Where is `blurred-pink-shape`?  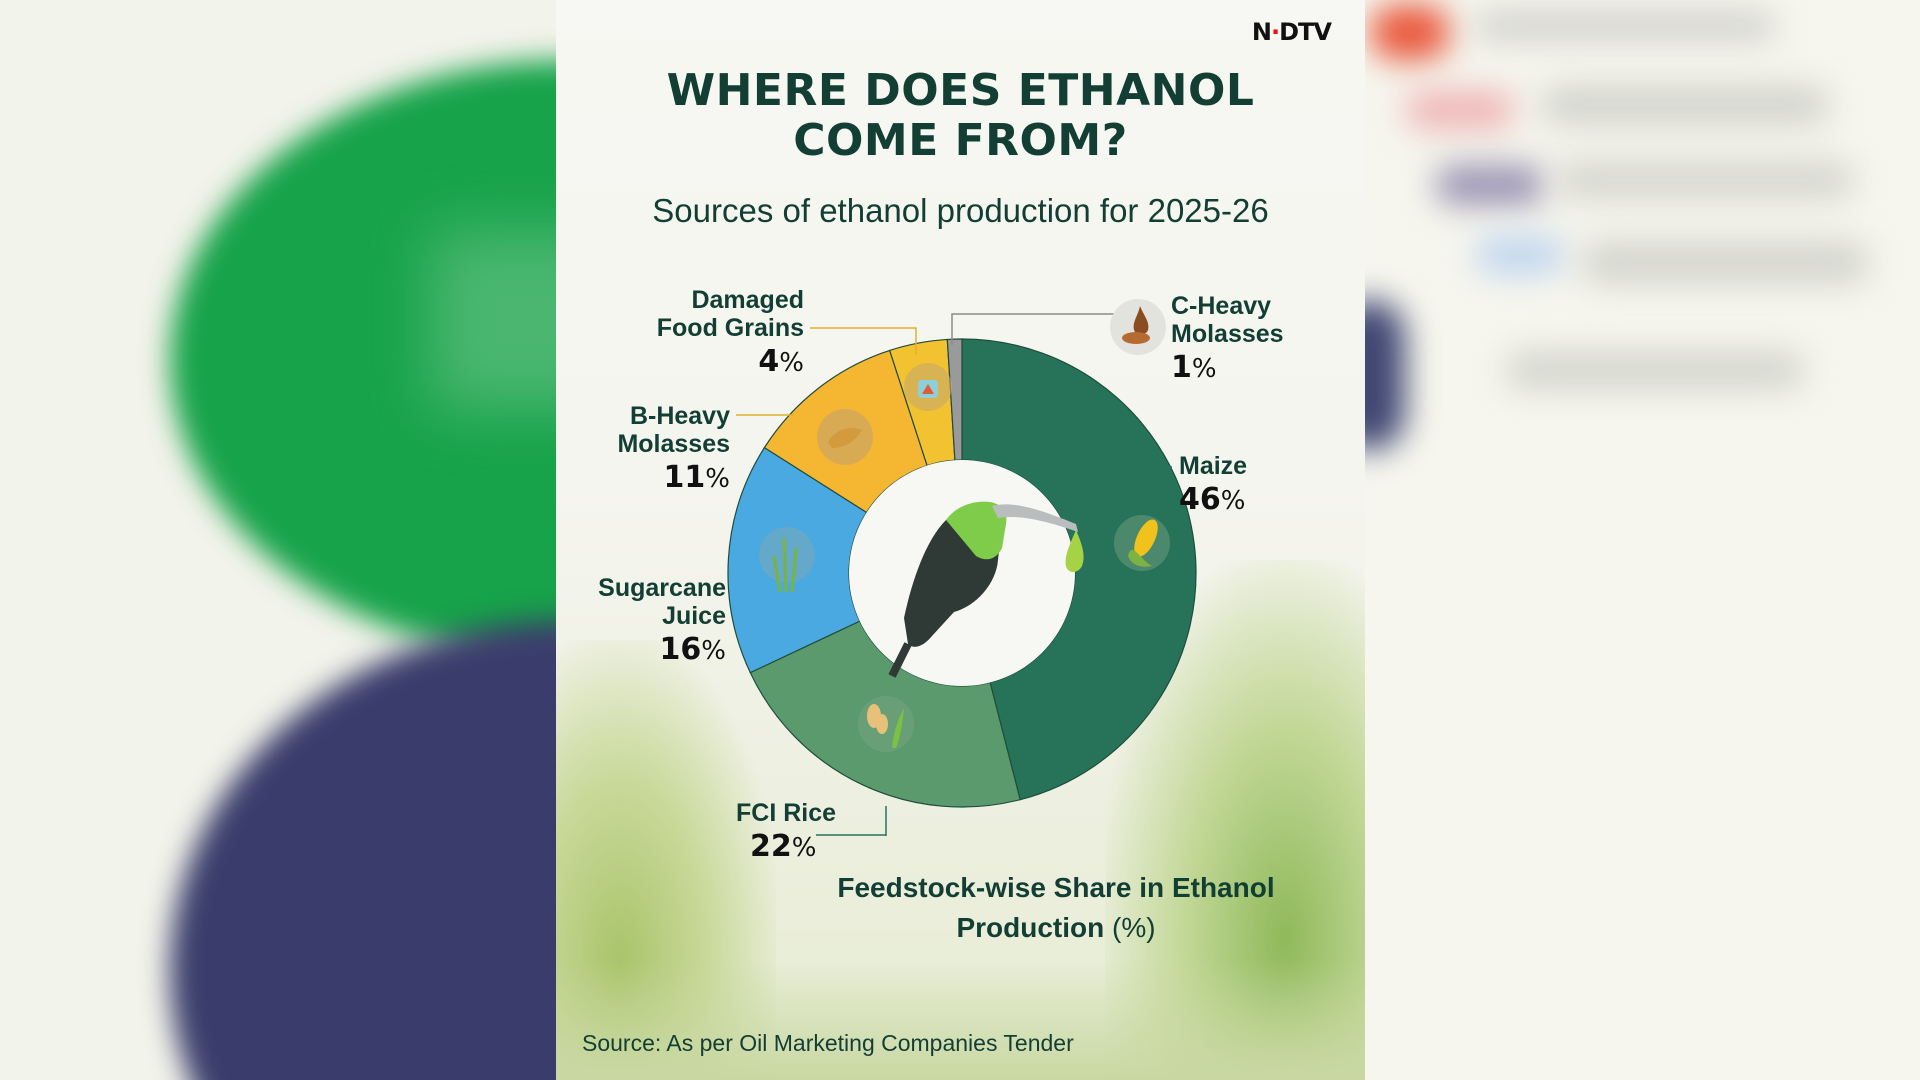
blurred-pink-shape is located at coordinates (1460, 110).